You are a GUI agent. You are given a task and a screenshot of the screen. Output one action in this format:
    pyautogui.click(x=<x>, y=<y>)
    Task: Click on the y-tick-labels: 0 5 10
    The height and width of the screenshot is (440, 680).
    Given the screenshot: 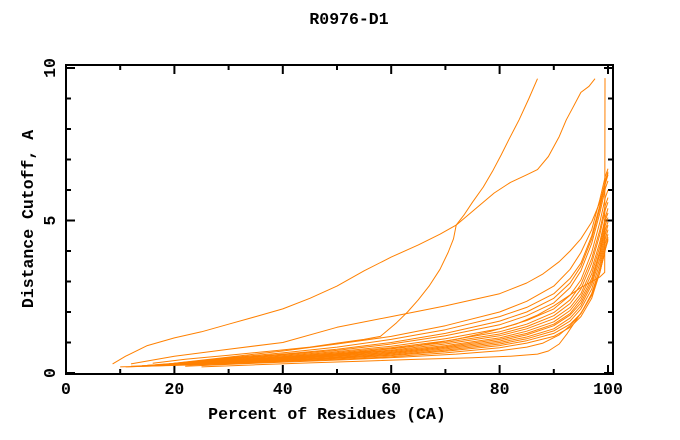 What is the action you would take?
    pyautogui.click(x=50, y=218)
    